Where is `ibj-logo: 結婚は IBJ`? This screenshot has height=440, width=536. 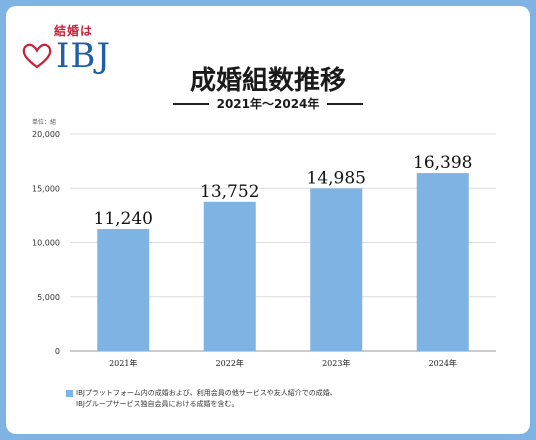
ibj-logo: 結婚は IBJ is located at coordinates (72, 52).